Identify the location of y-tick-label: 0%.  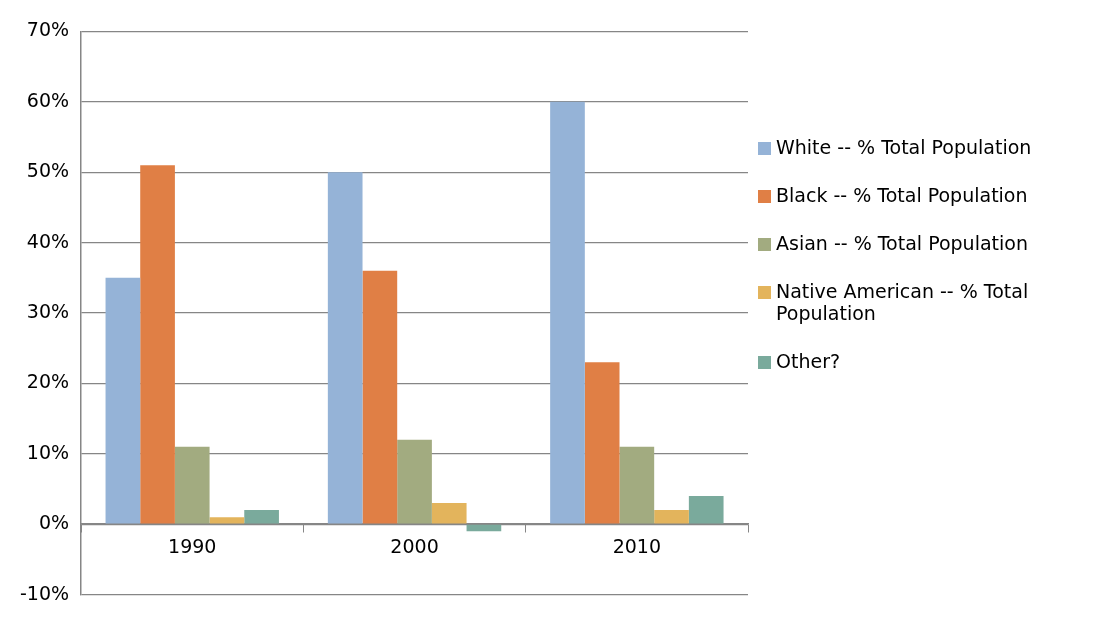
(54, 522).